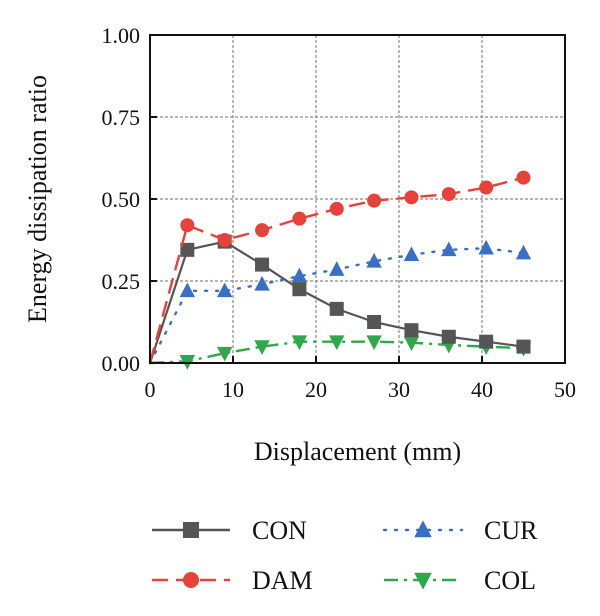 The height and width of the screenshot is (616, 600). Describe the element at coordinates (357, 451) in the screenshot. I see `x-axis-title: Displacement (mm)` at that location.